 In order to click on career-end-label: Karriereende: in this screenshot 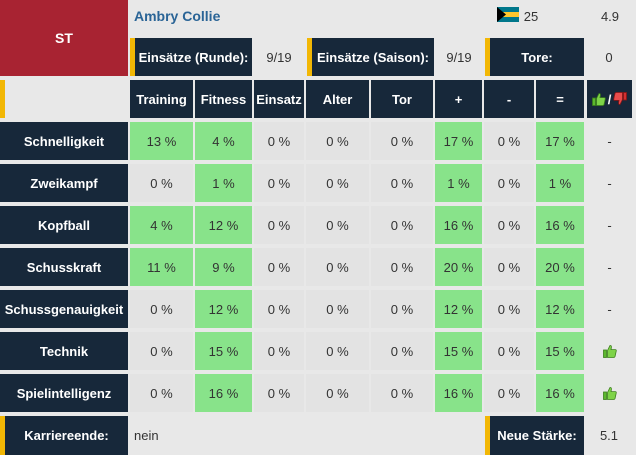, I will do `click(64, 435)`.